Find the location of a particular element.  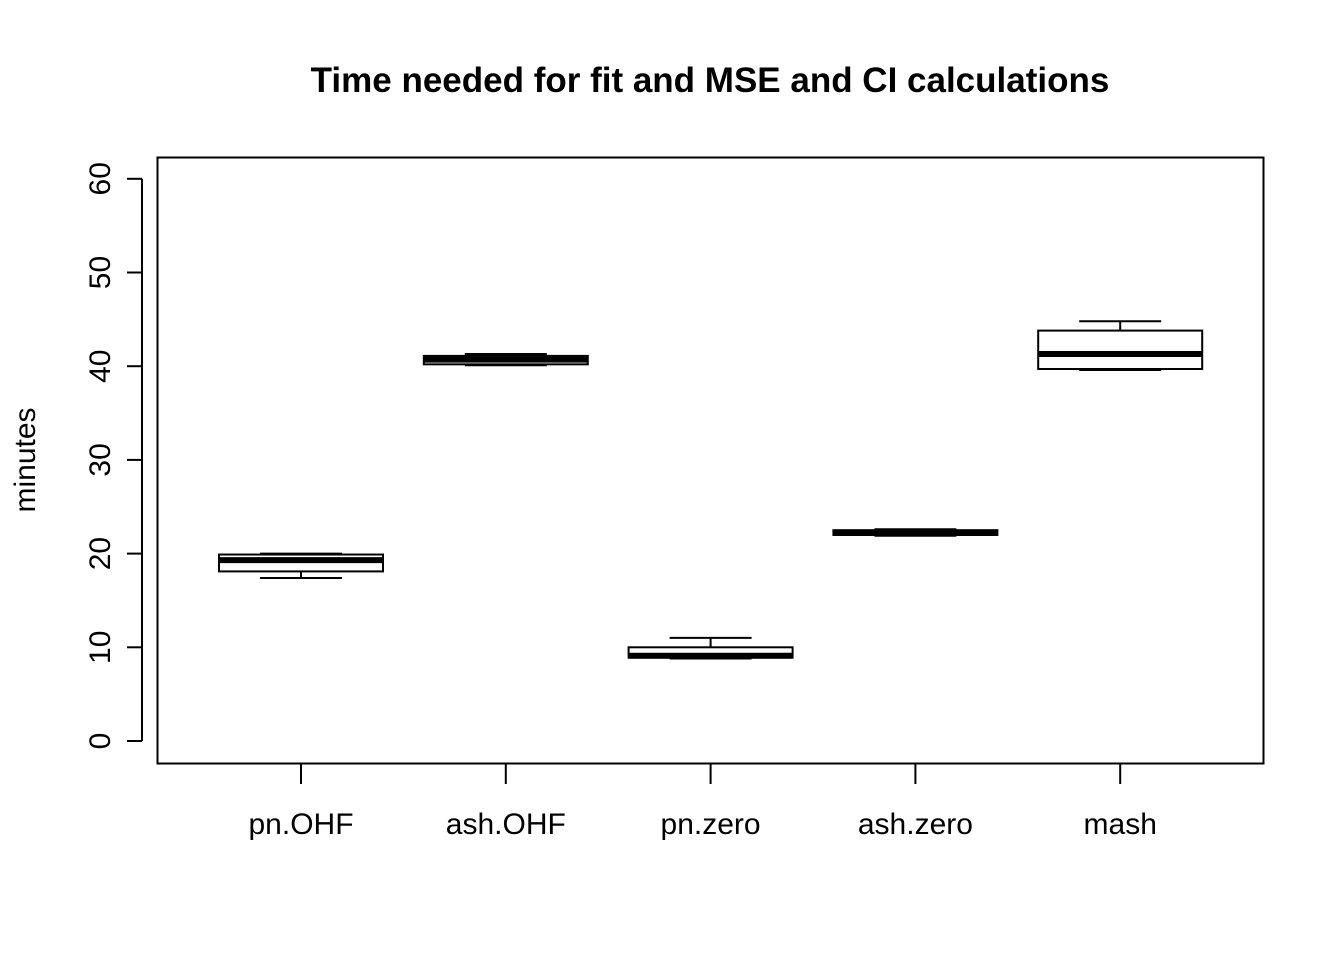

y-tick-label: 50 is located at coordinates (100, 272).